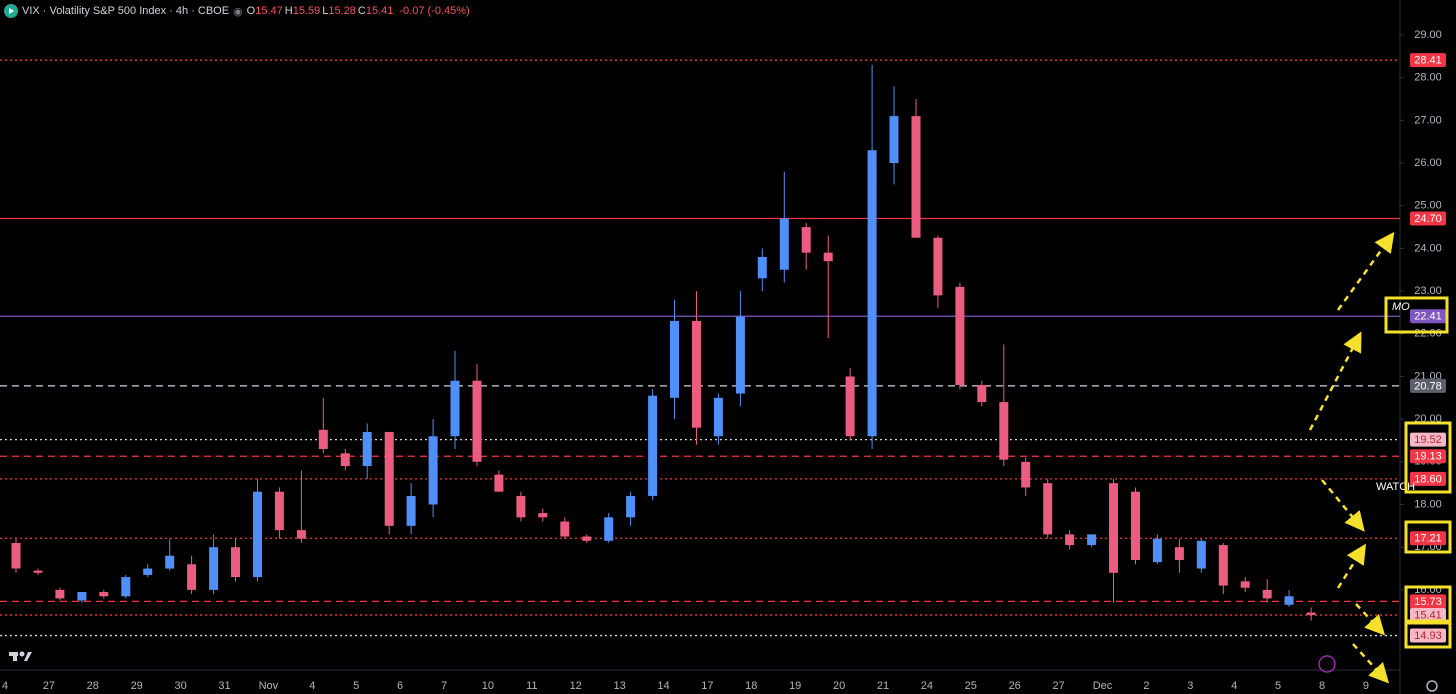 The image size is (1456, 694). What do you see at coordinates (488, 686) in the screenshot?
I see `x-tick-label: 10` at bounding box center [488, 686].